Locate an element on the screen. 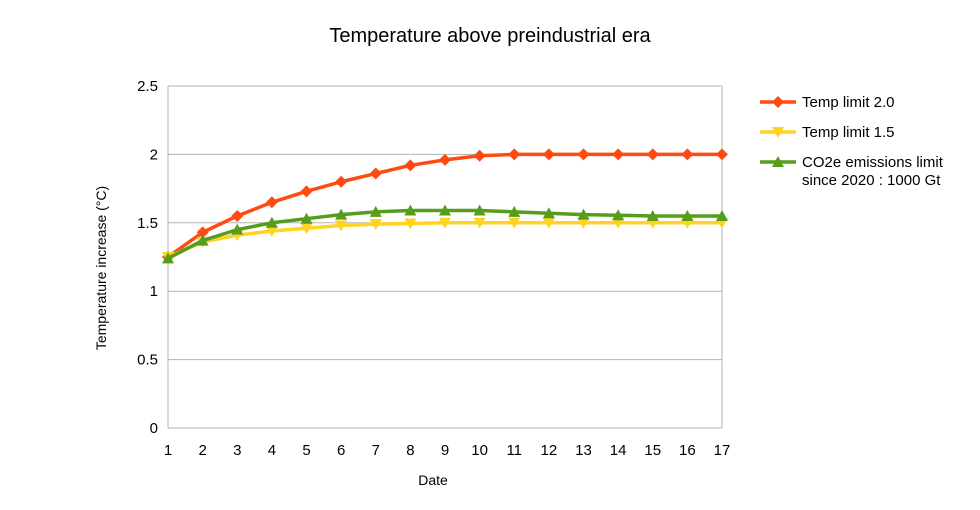 Image resolution: width=980 pixels, height=510 pixels. x-tick-label: 7 is located at coordinates (376, 450).